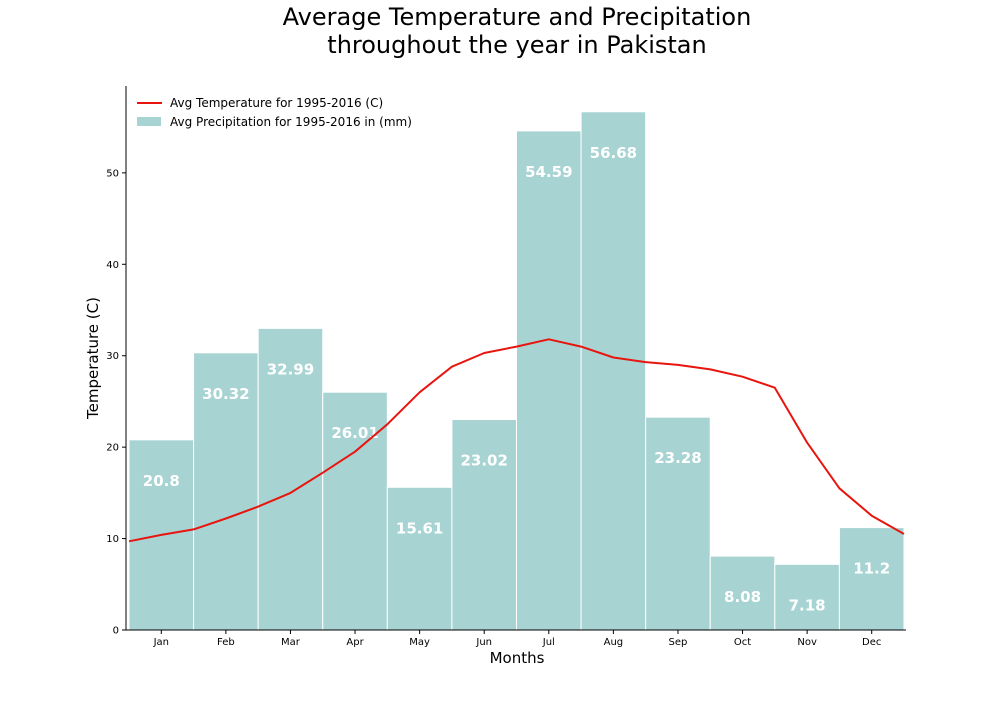 The width and height of the screenshot is (1008, 720). What do you see at coordinates (291, 122) in the screenshot?
I see `legend-precipitation-label: Avg Precipitation for 1995-2016 in (mm)` at bounding box center [291, 122].